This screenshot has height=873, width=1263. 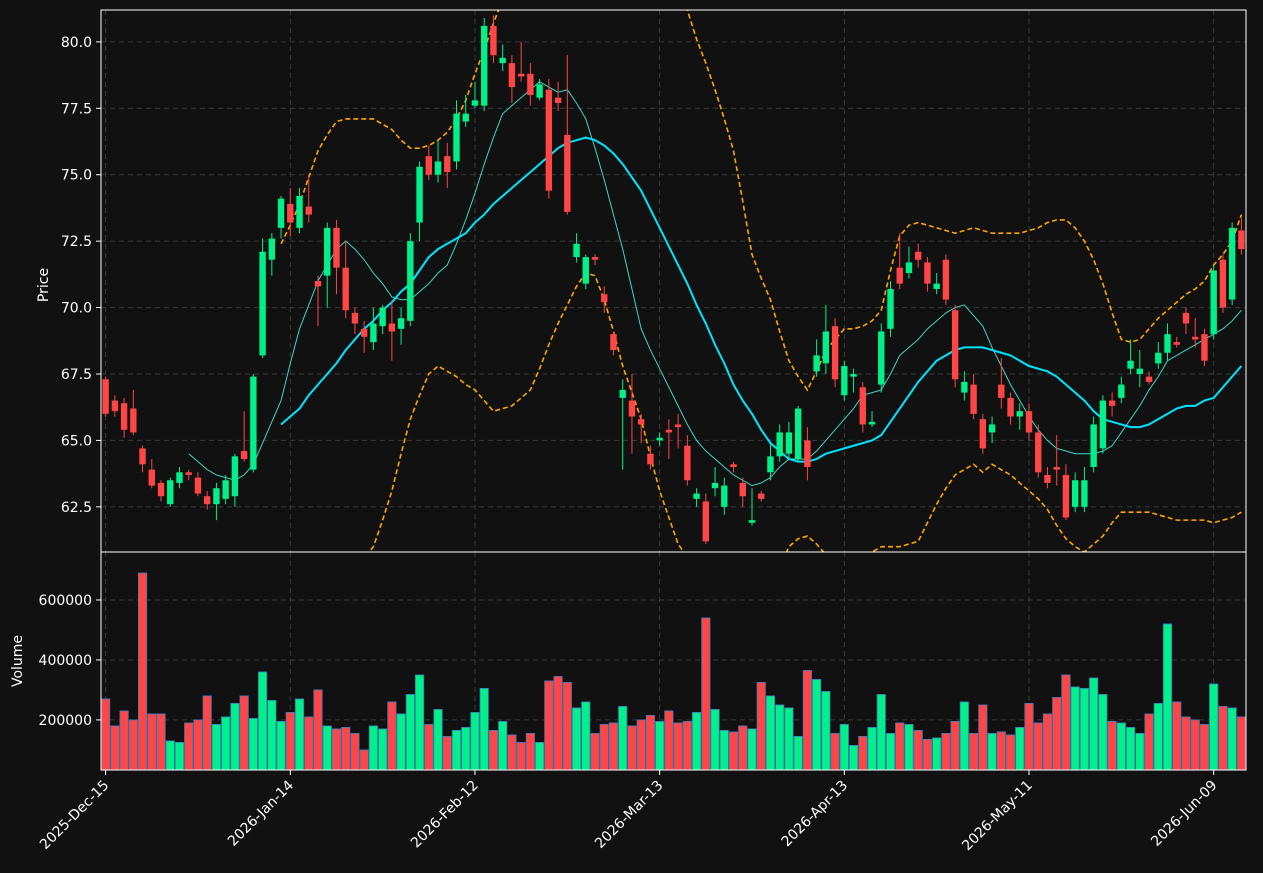 I want to click on y-tick-label: 200000, so click(x=65, y=721).